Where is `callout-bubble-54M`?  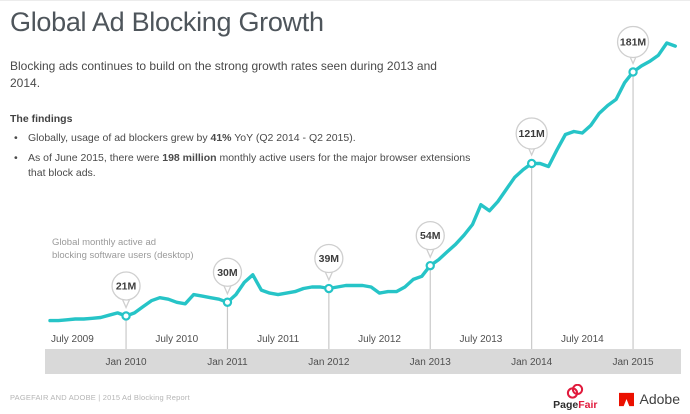 callout-bubble-54M is located at coordinates (430, 235).